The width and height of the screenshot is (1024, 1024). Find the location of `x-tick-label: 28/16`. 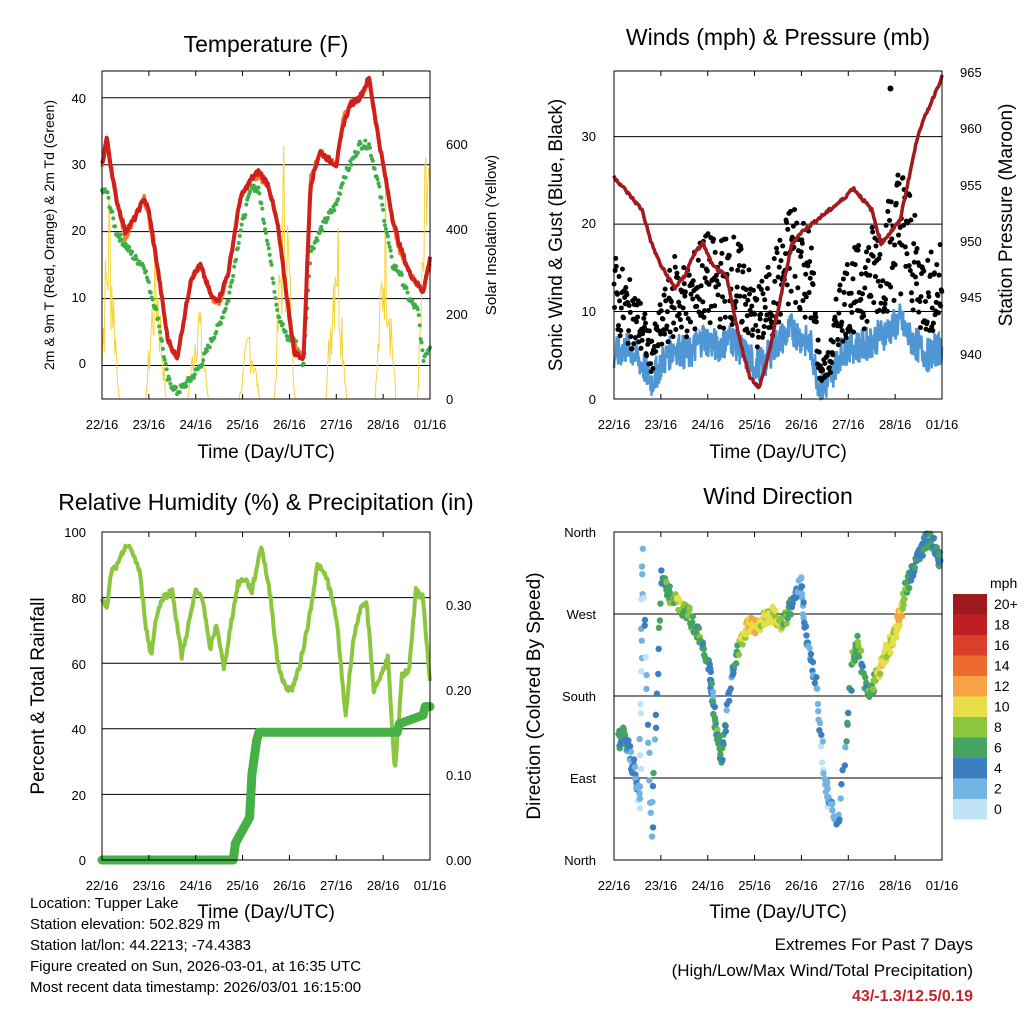

x-tick-label: 28/16 is located at coordinates (383, 885).